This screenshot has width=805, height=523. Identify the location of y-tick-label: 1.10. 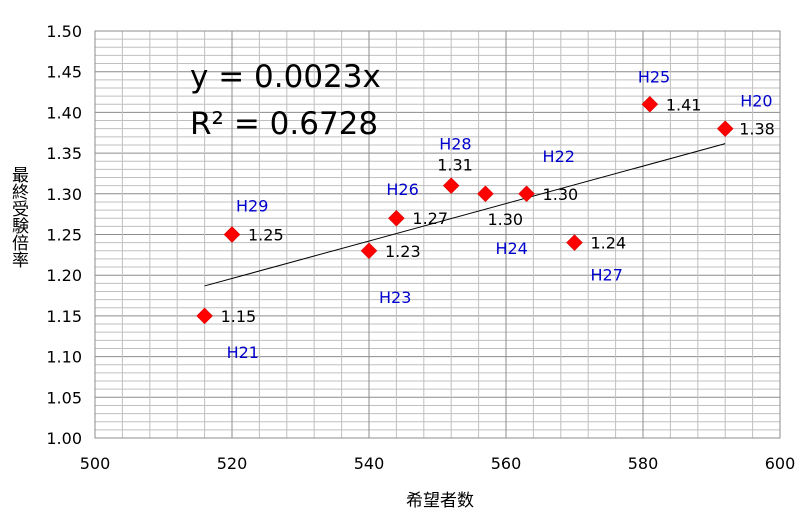
(64, 357).